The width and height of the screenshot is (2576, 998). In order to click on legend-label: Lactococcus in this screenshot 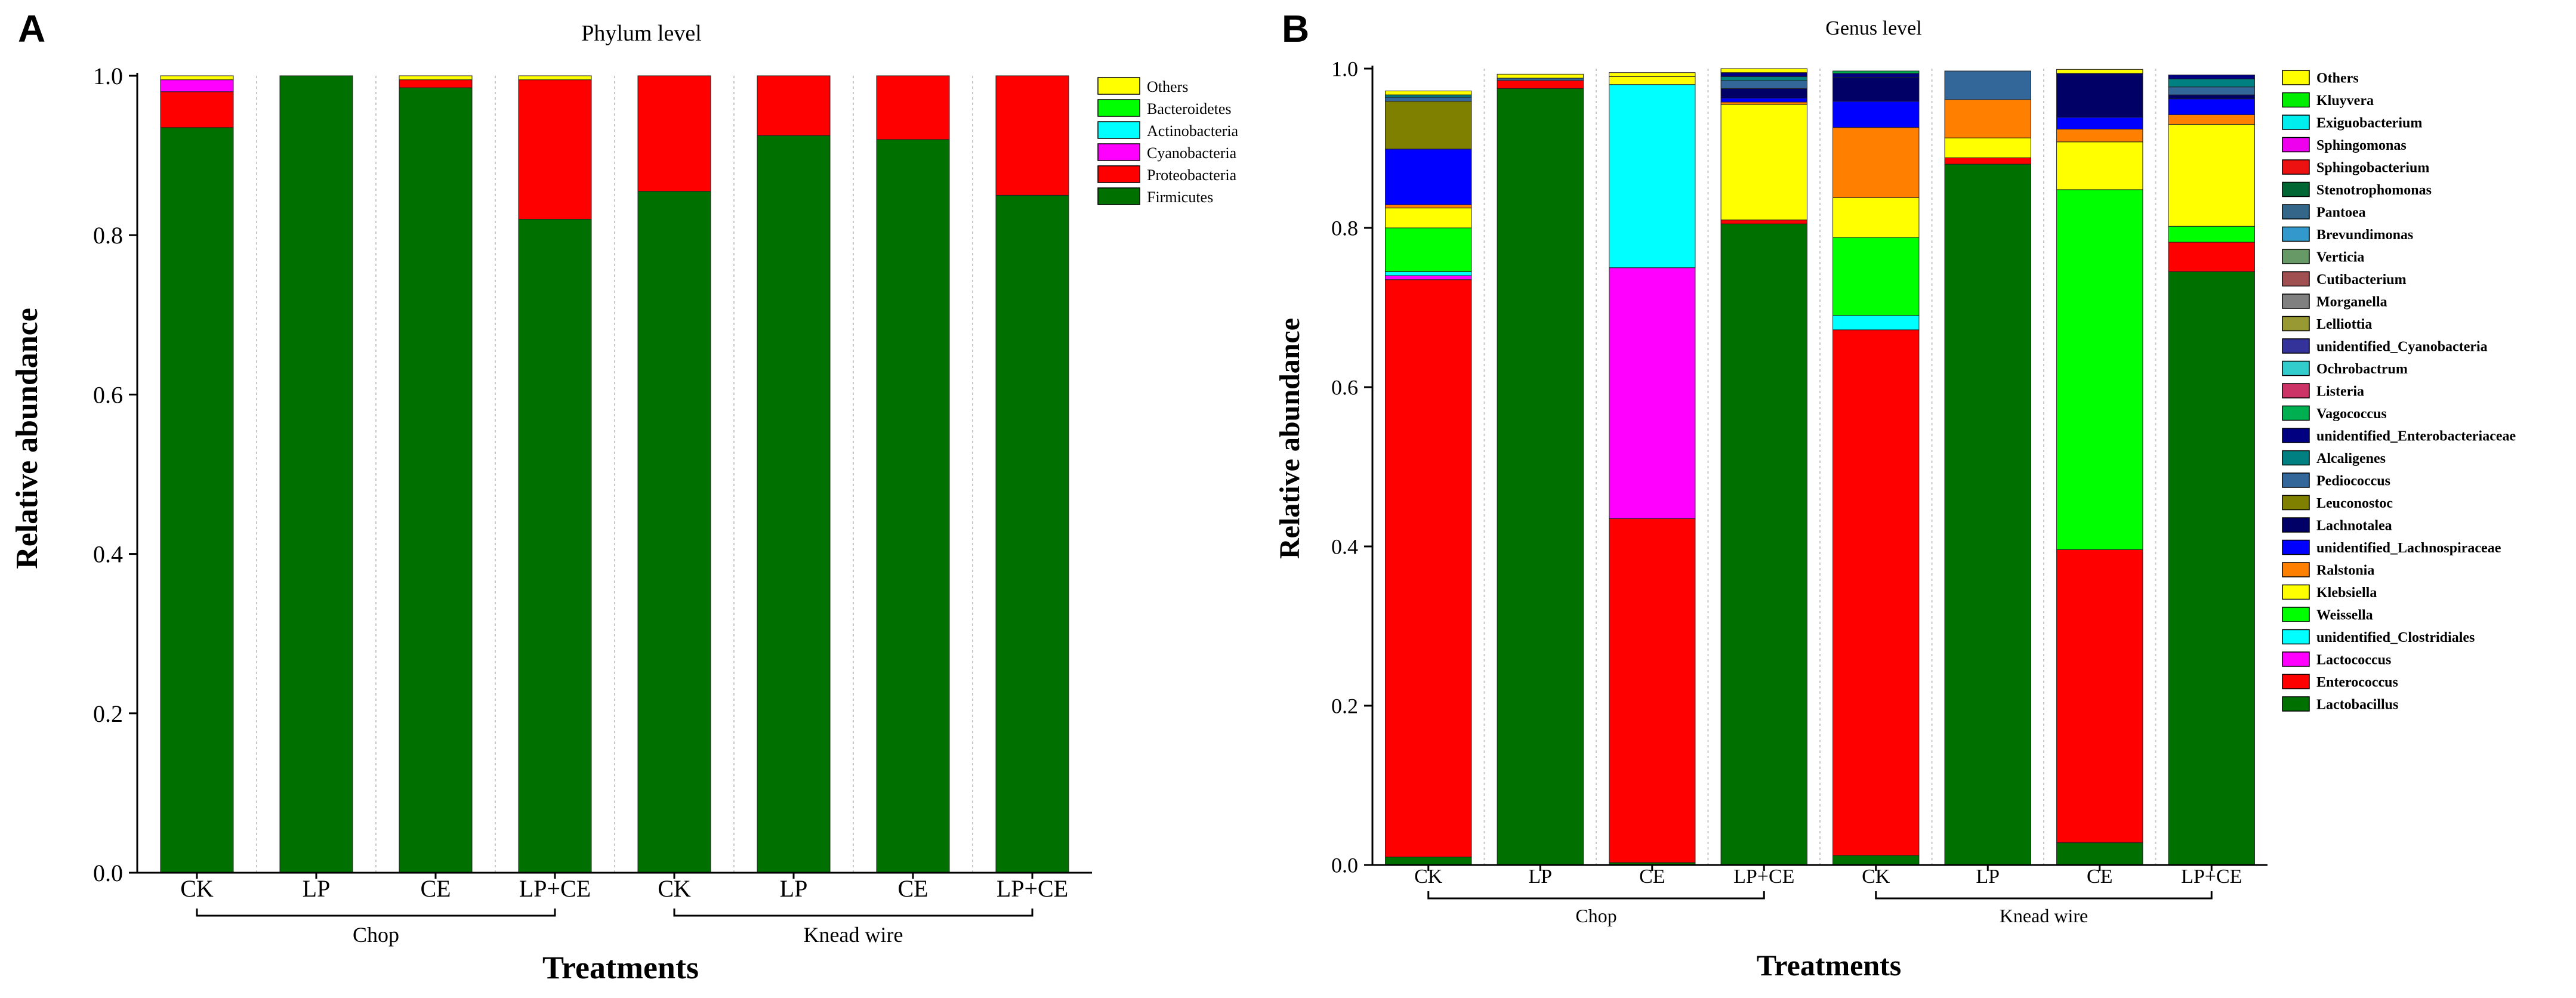, I will do `click(2353, 660)`.